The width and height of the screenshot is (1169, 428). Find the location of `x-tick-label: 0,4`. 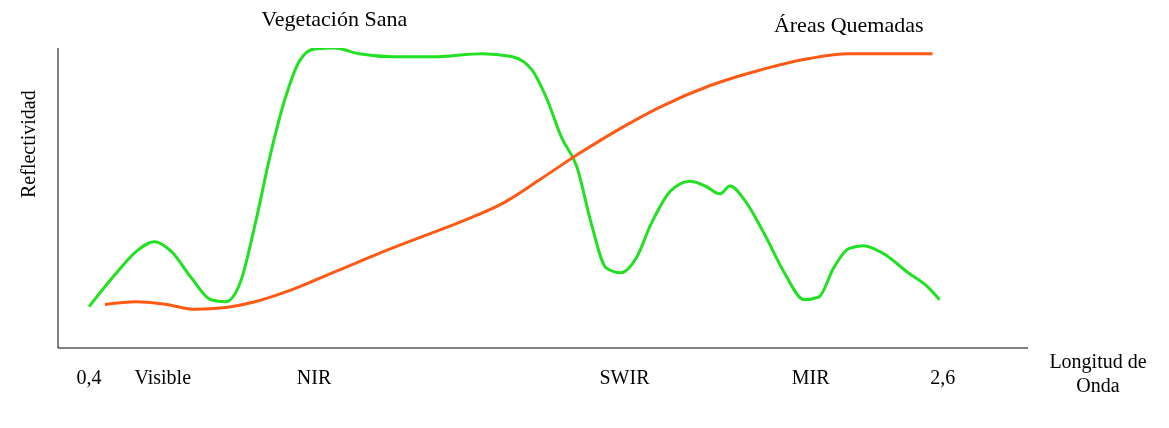

x-tick-label: 0,4 is located at coordinates (89, 377).